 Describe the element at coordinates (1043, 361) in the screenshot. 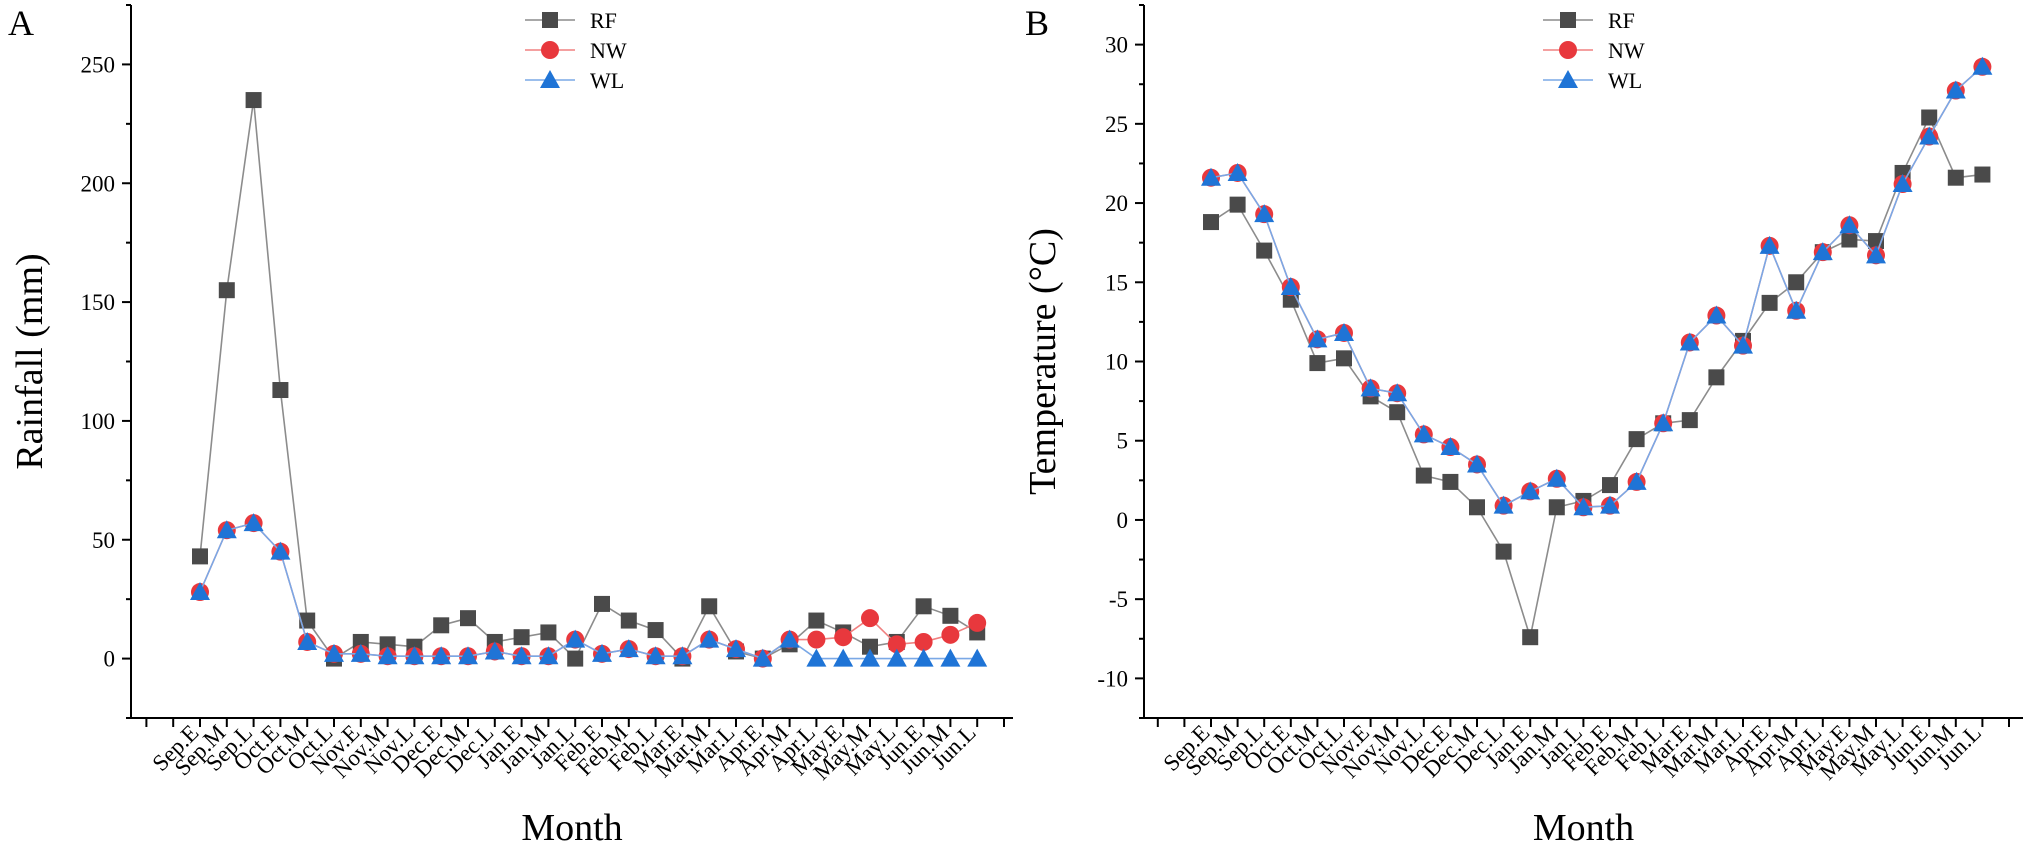

I see `panel-b-y-axis-title: Temperature (°C)` at that location.